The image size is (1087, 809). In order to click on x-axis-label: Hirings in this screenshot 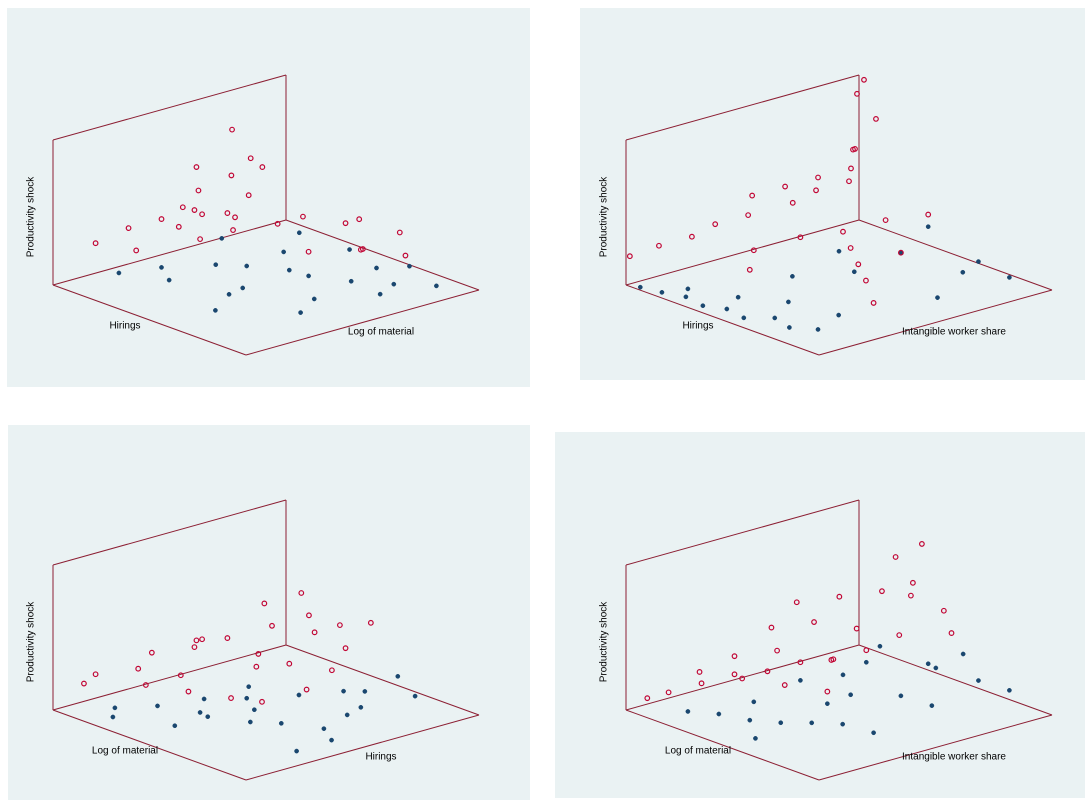, I will do `click(124, 326)`.